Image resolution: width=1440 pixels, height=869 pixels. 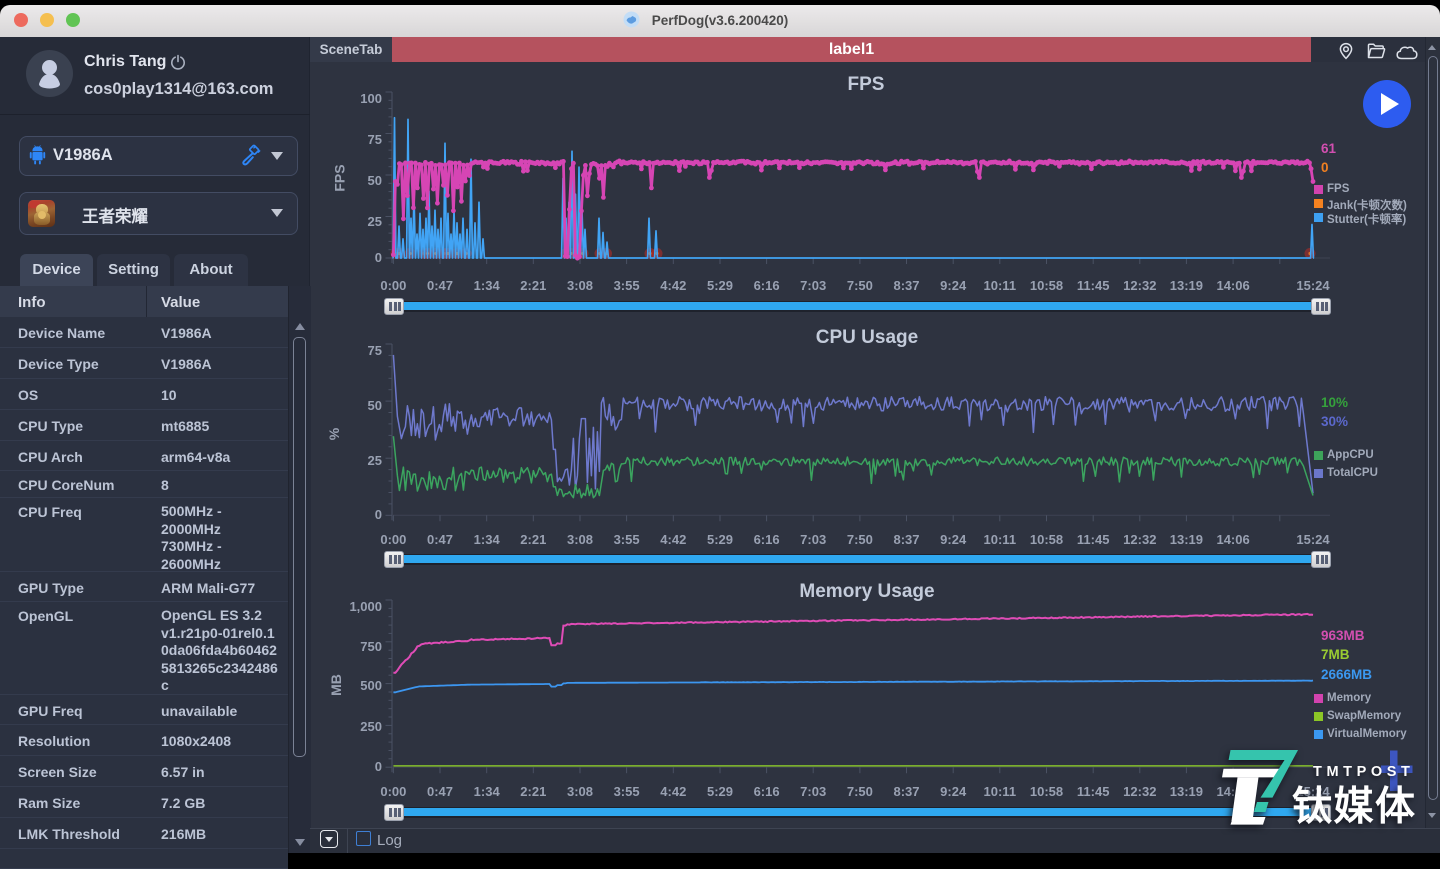 I want to click on svg-text: TMTPOST, so click(x=1363, y=772).